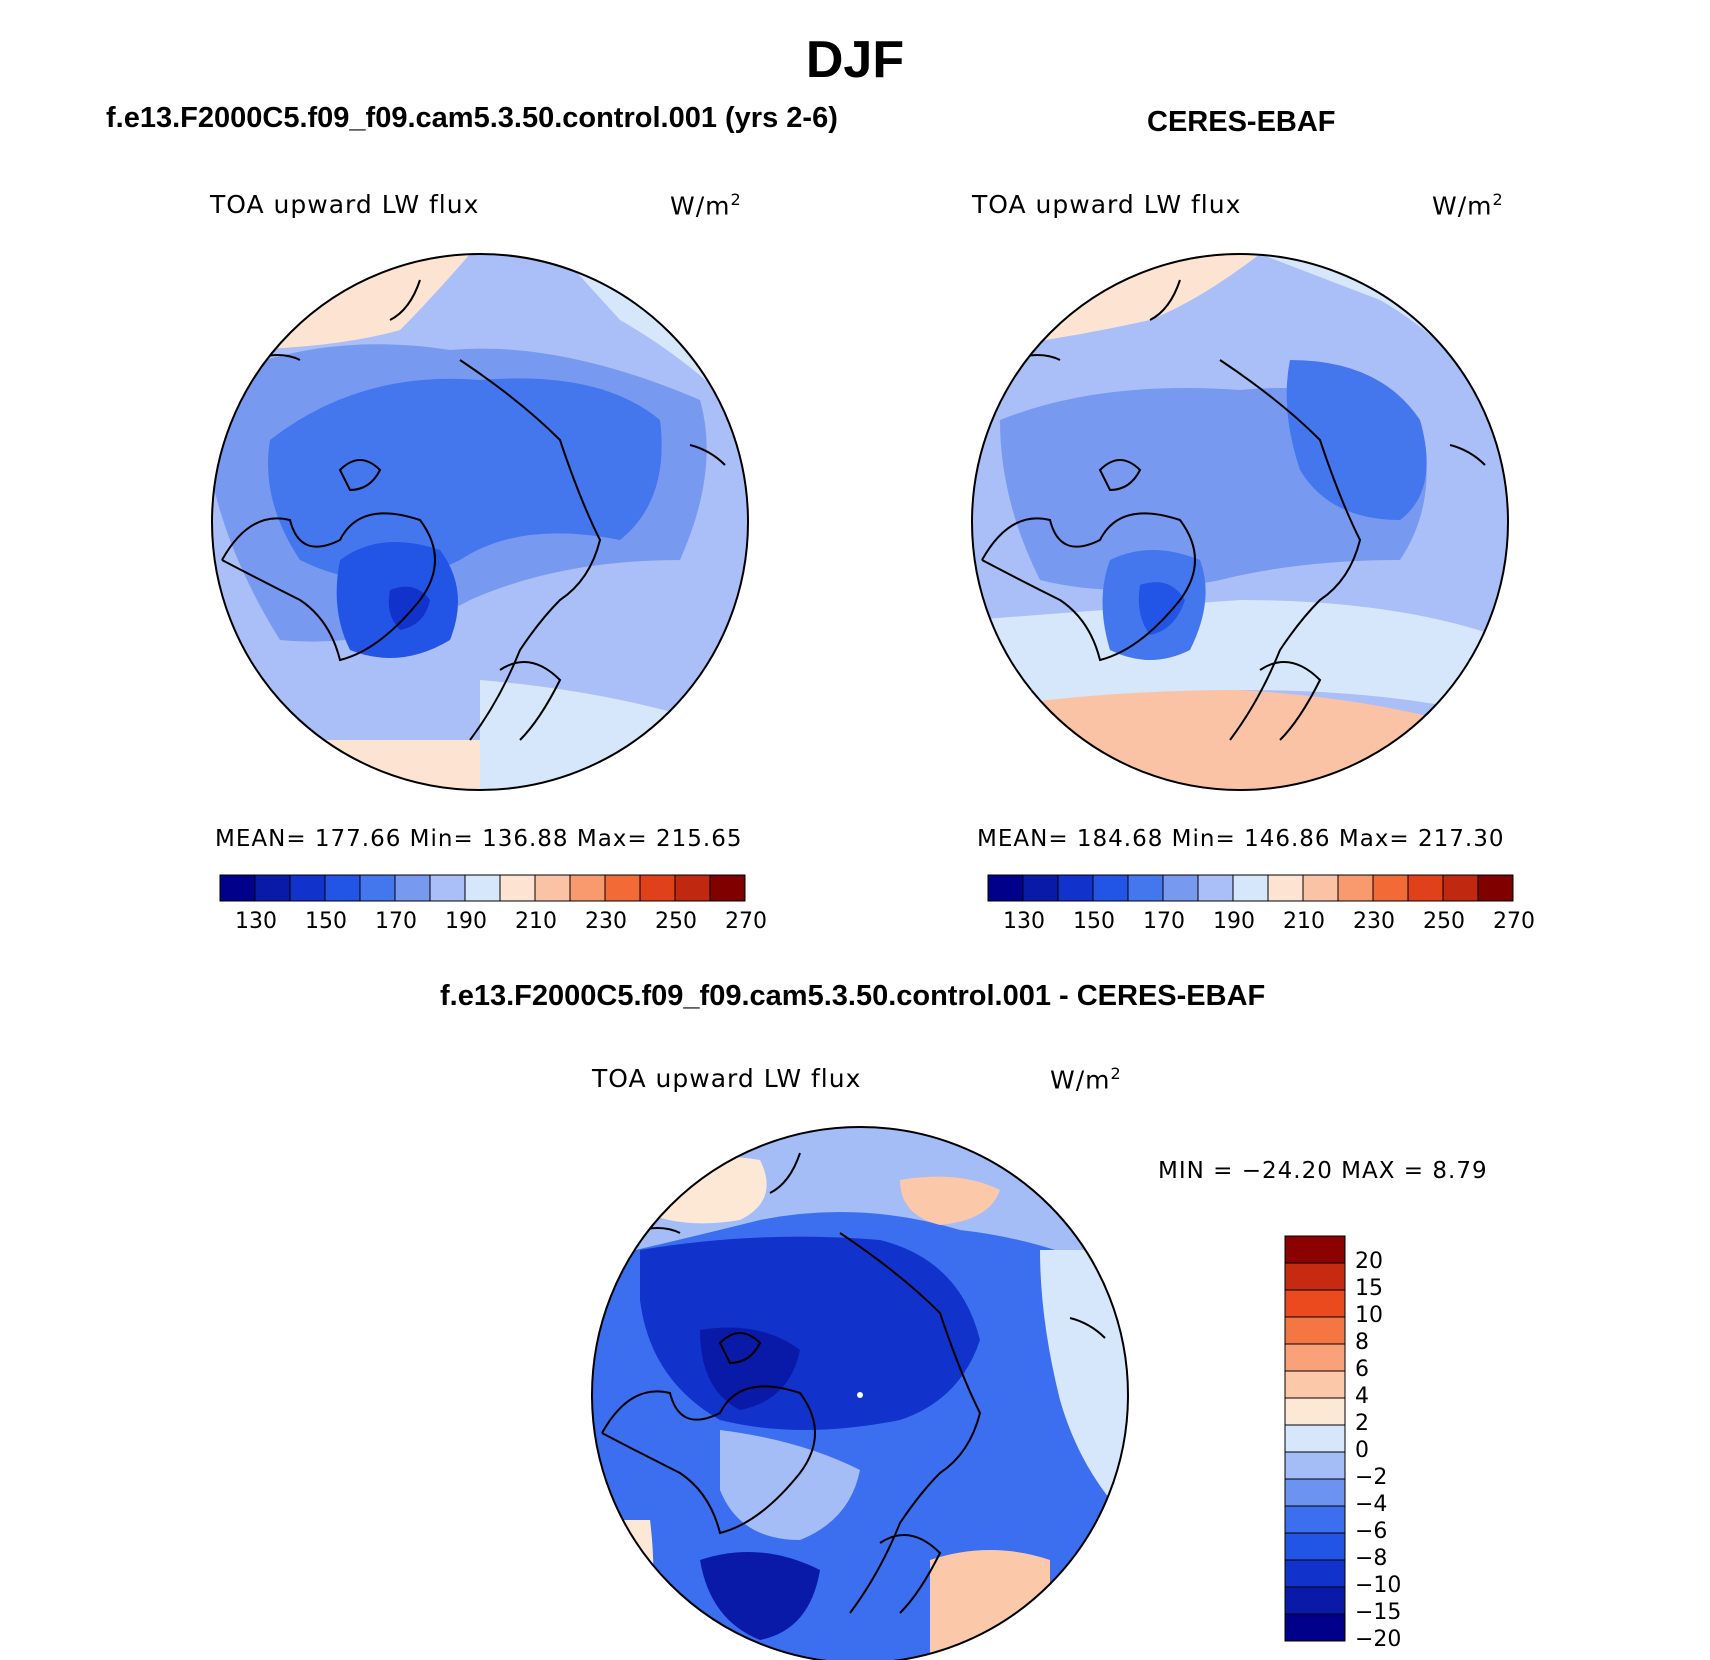 Image resolution: width=1710 pixels, height=1660 pixels. What do you see at coordinates (1323, 1171) in the screenshot?
I see `bottom-minmax: MIN = −24.20 MAX = 8.79` at bounding box center [1323, 1171].